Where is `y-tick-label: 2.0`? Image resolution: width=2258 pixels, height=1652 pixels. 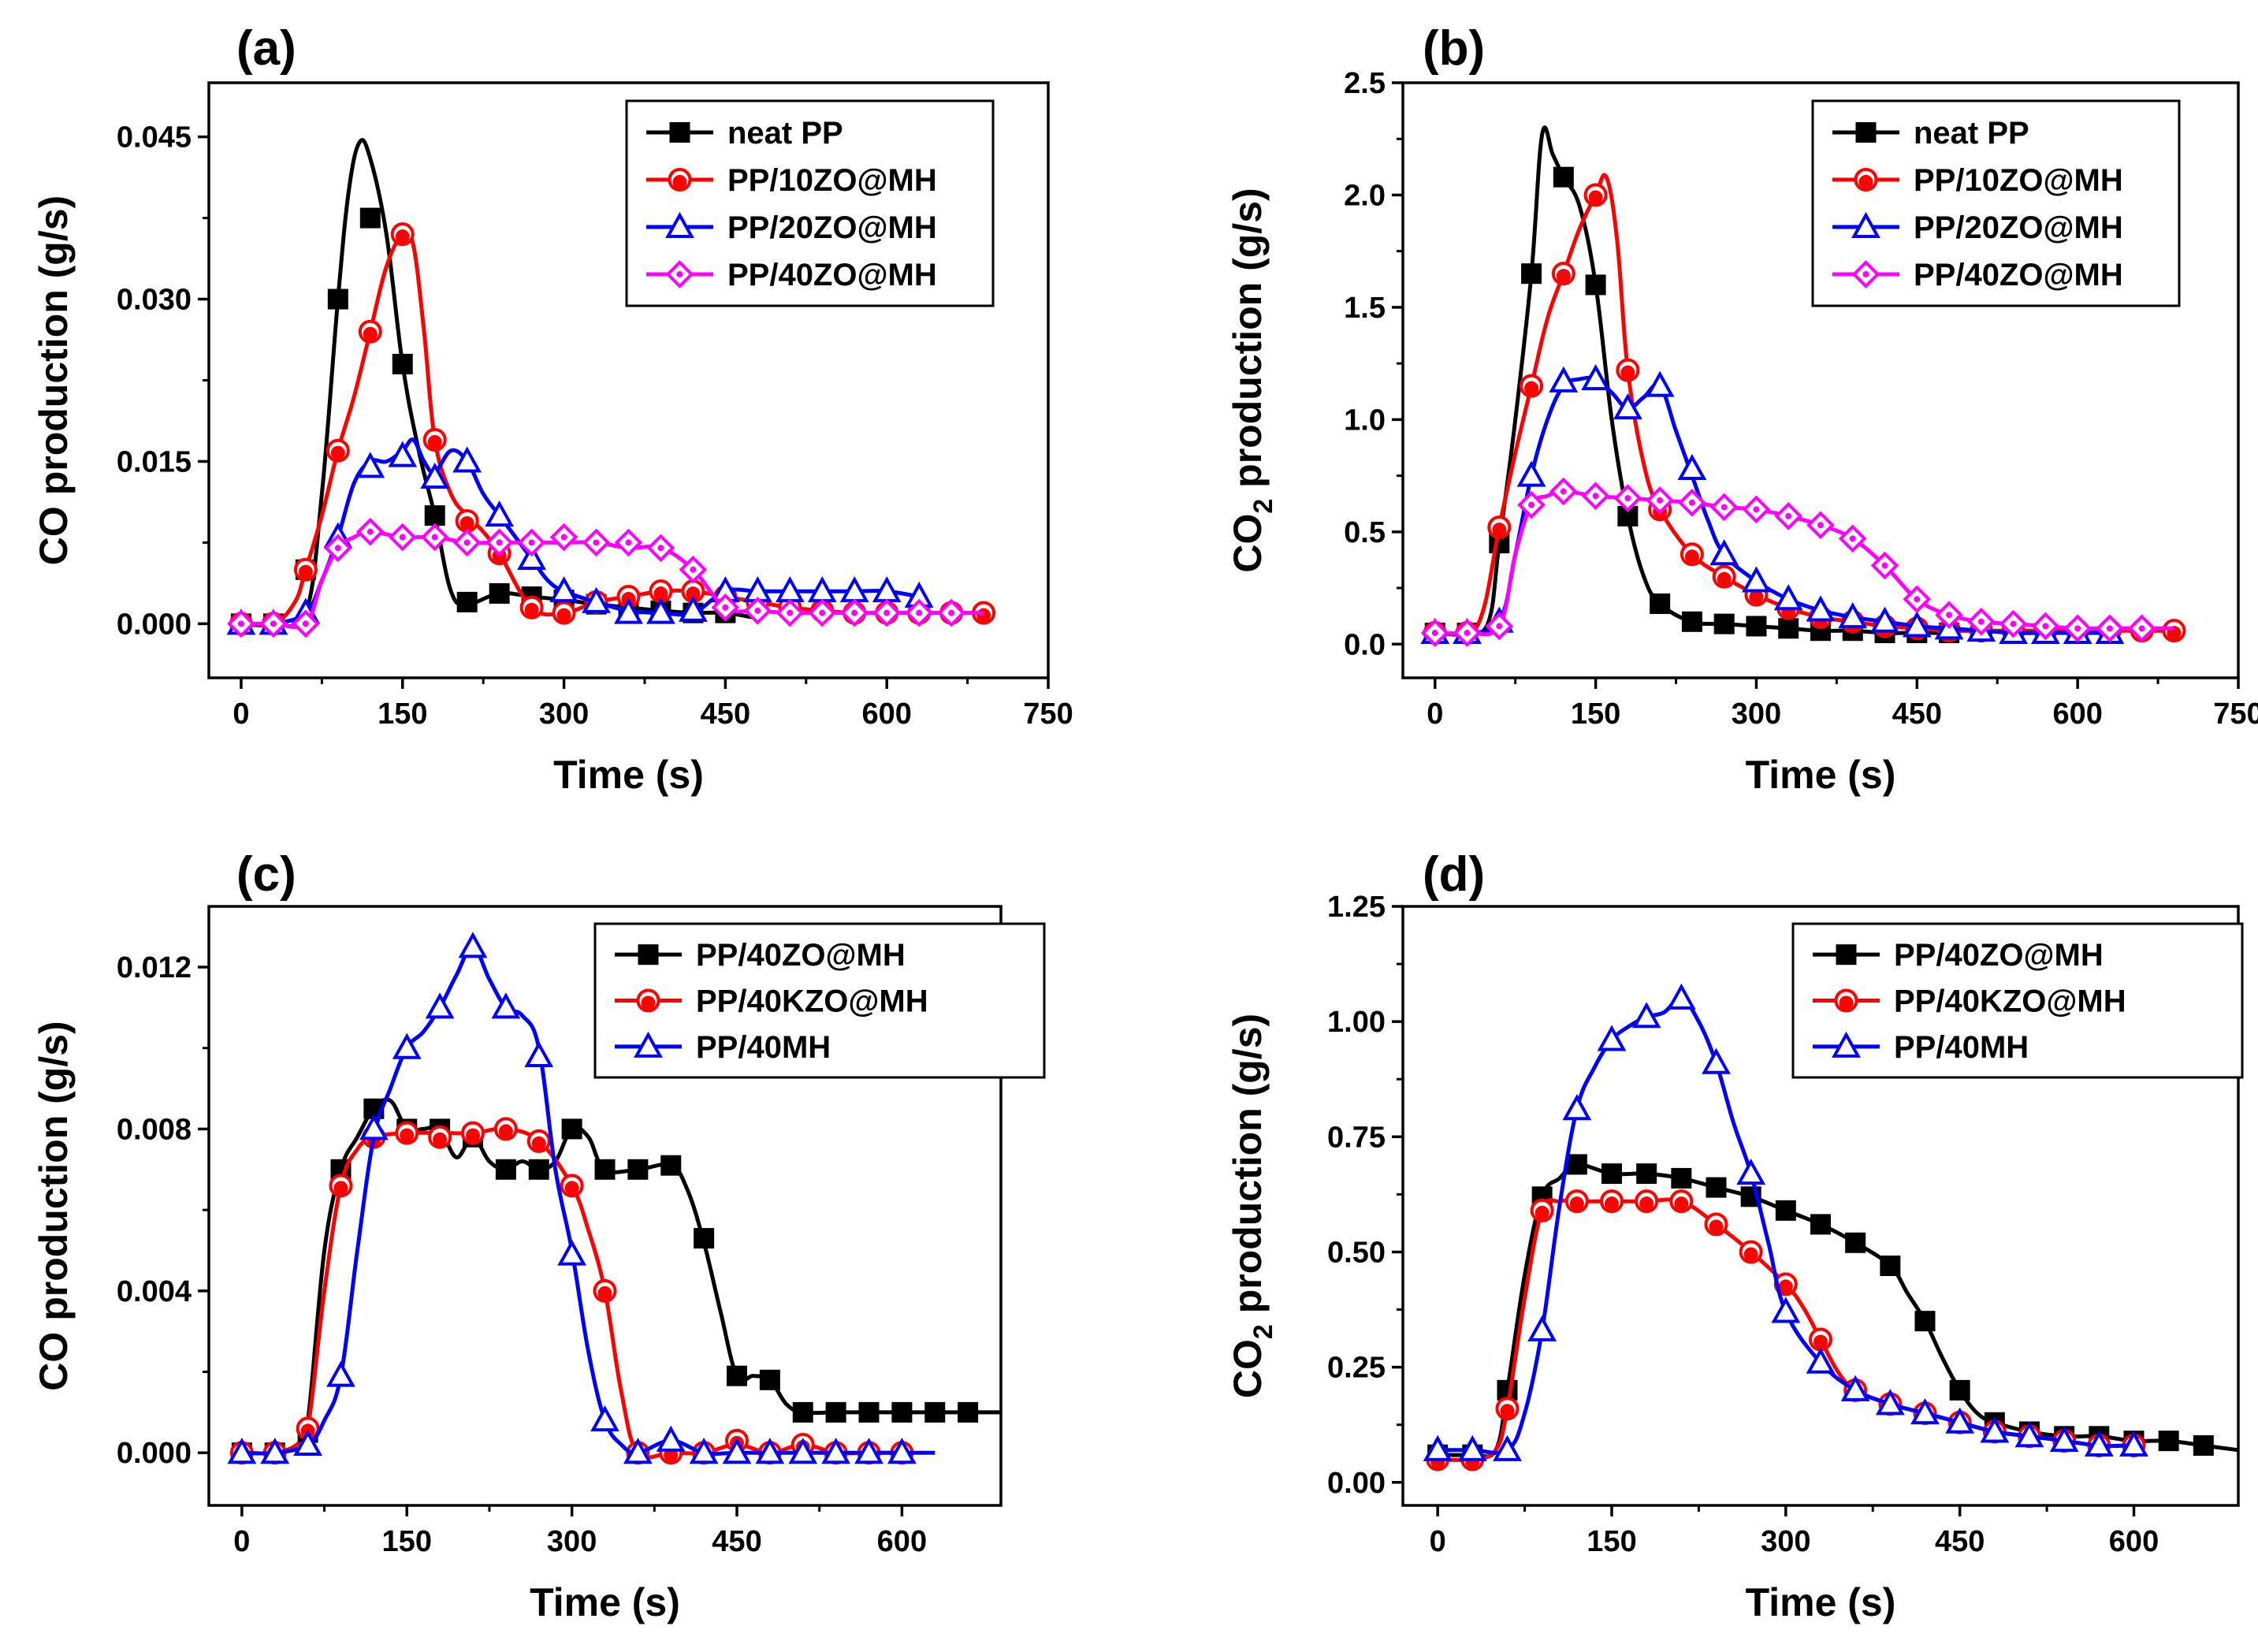
y-tick-label: 2.0 is located at coordinates (1365, 195).